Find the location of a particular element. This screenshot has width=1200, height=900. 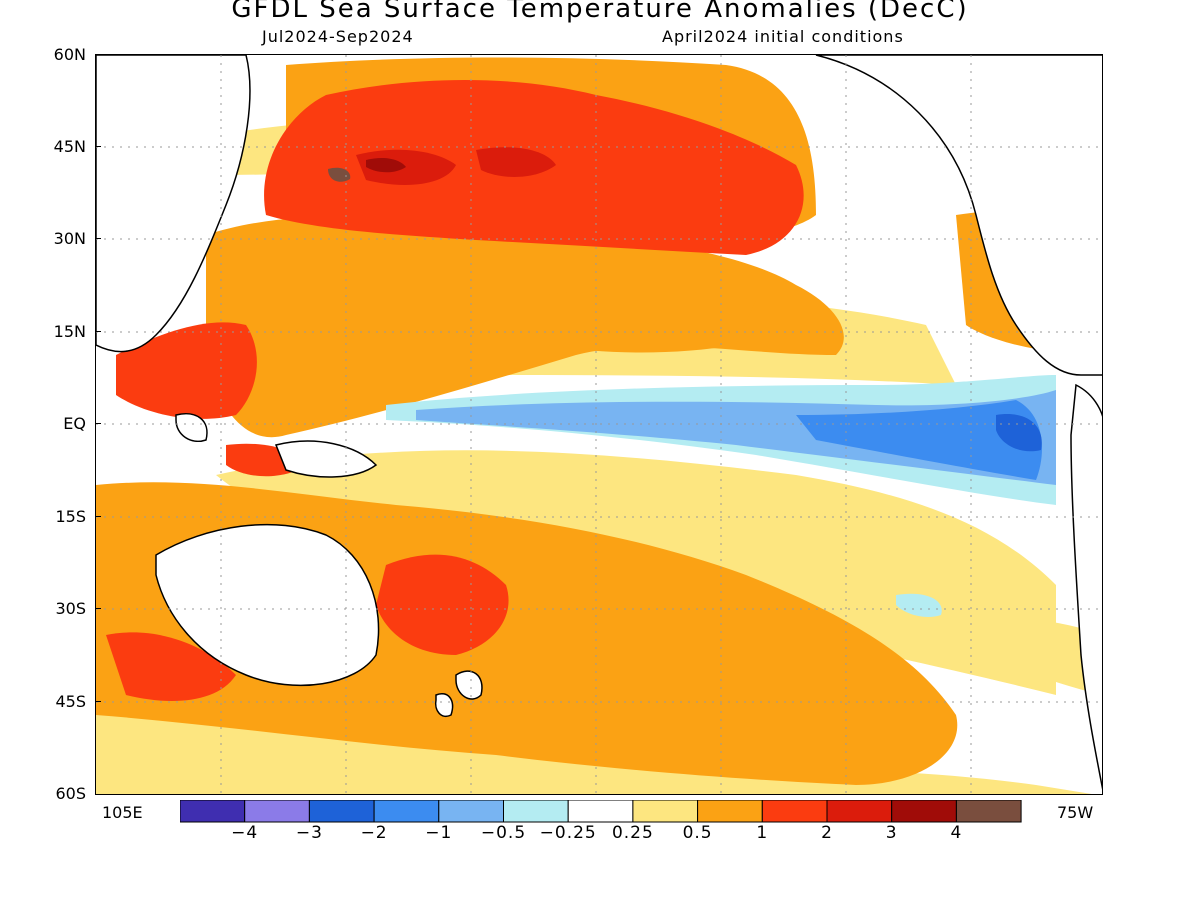

legend-label-1: −3 is located at coordinates (309, 833).